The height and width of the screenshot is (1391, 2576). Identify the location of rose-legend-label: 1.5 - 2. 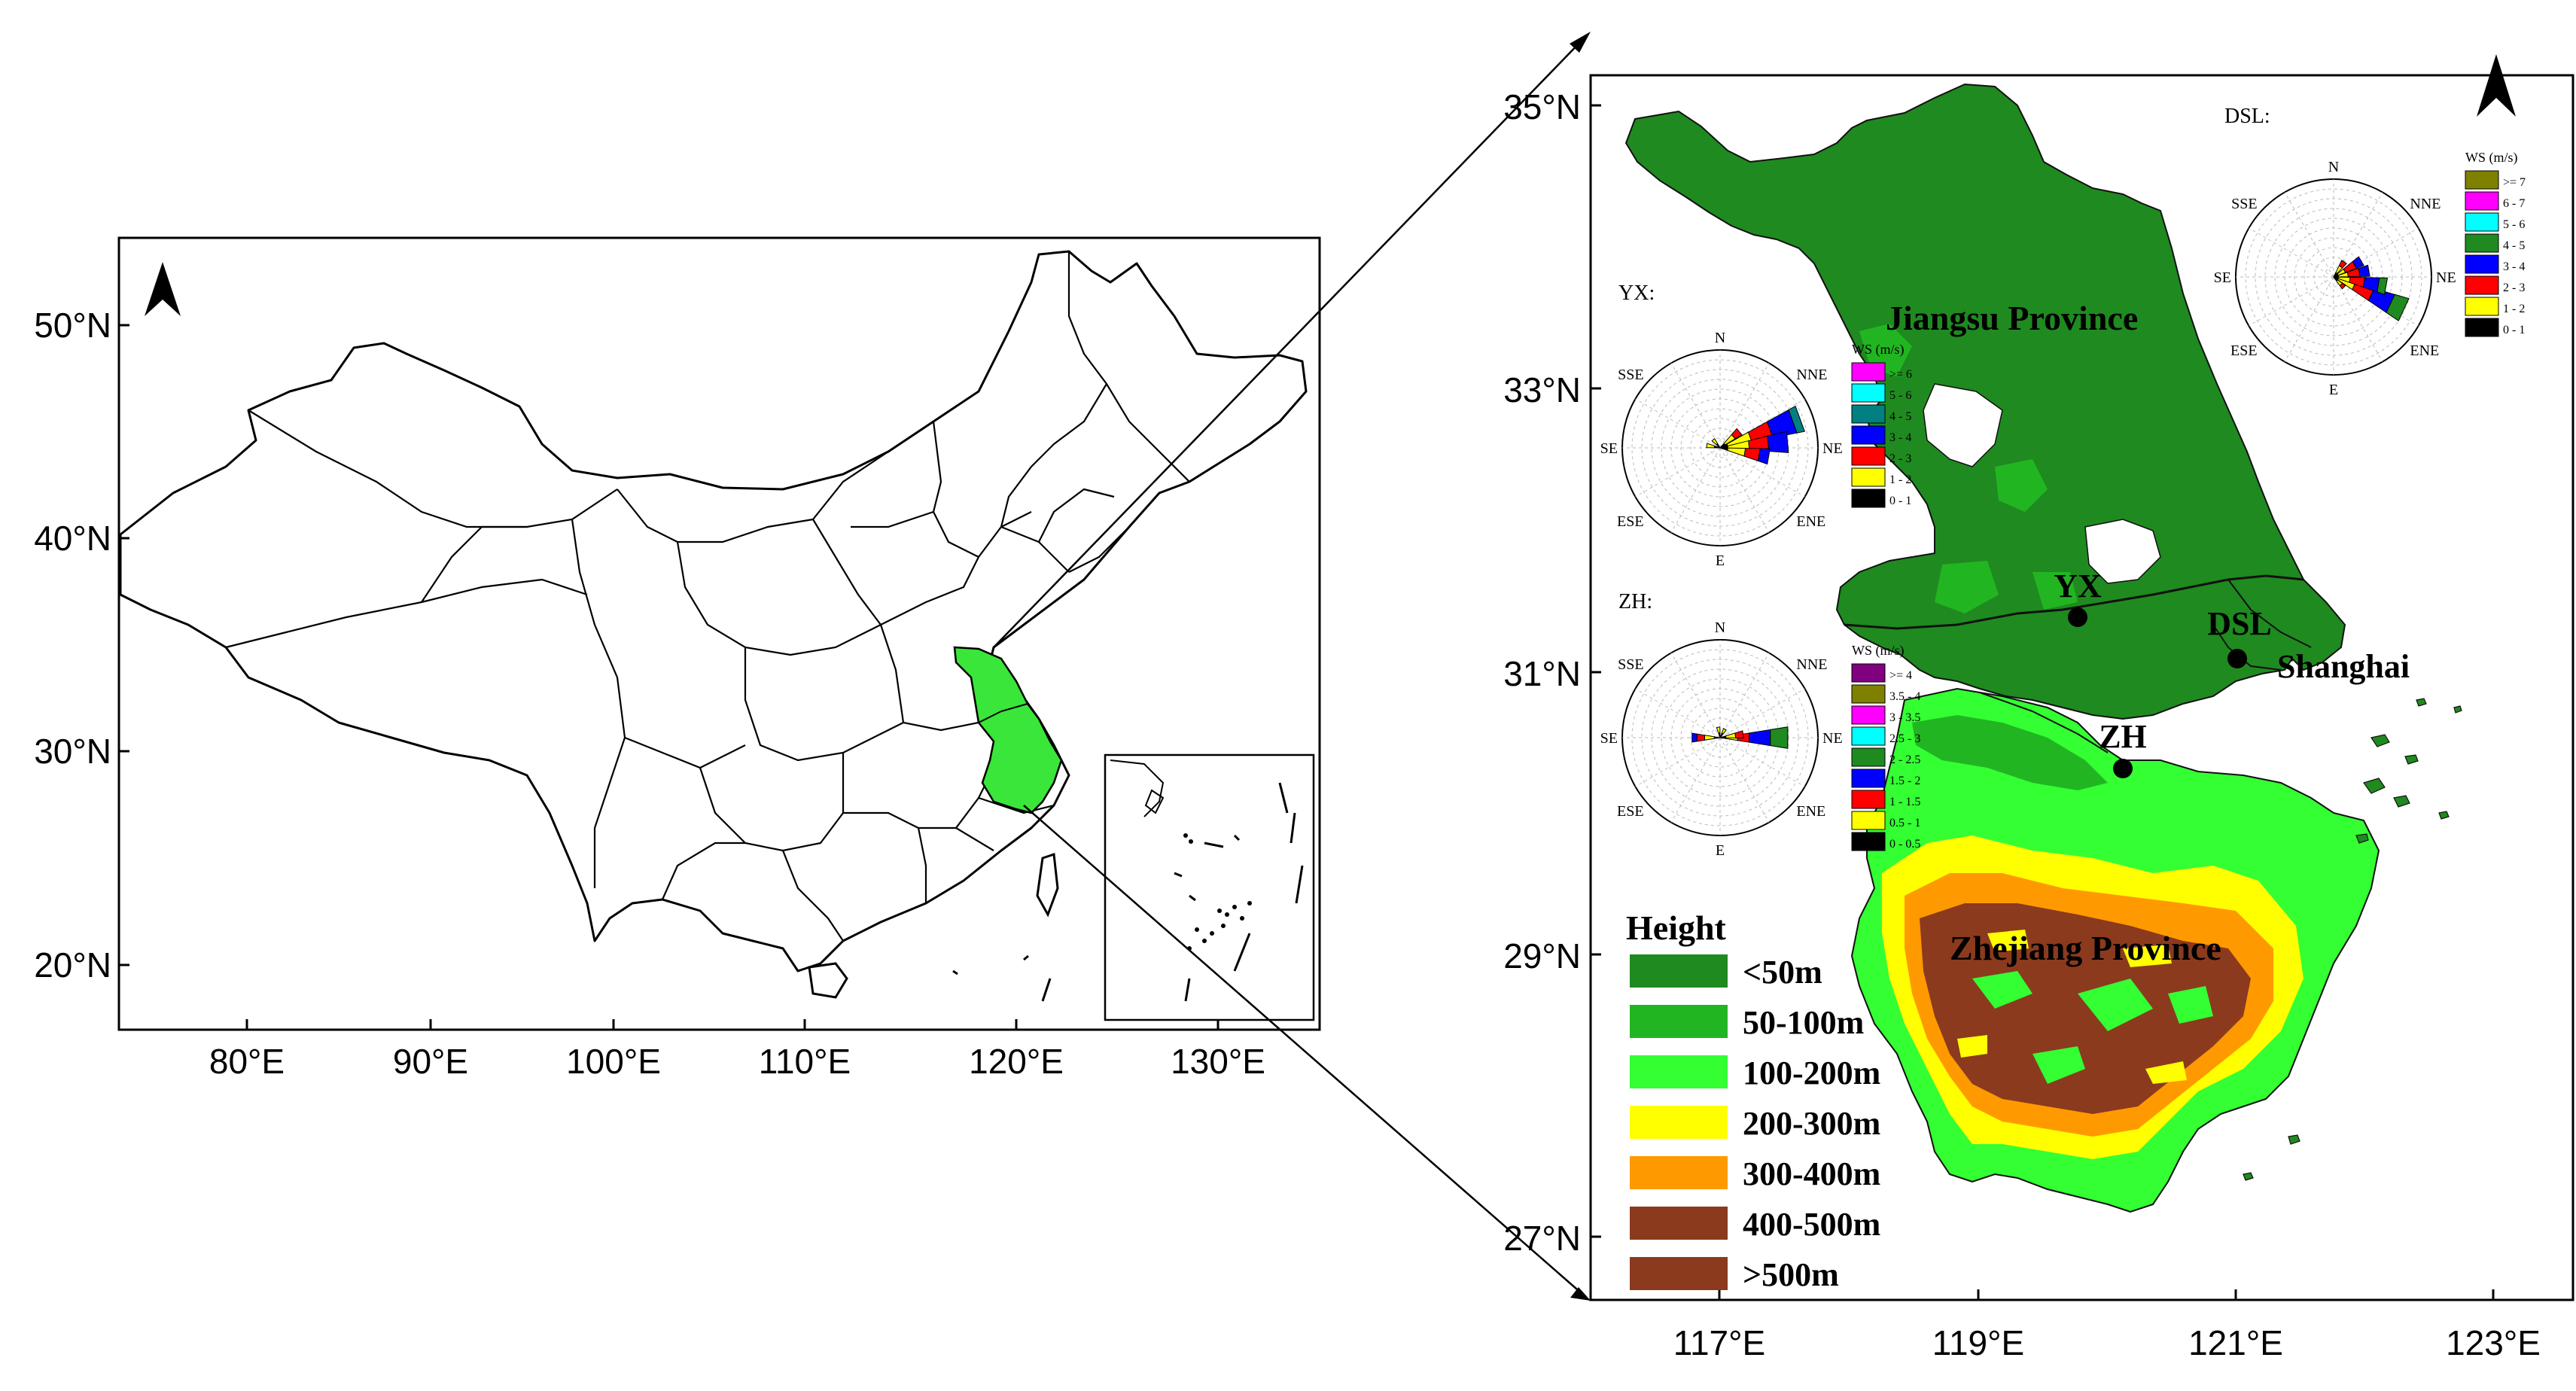
(1904, 781).